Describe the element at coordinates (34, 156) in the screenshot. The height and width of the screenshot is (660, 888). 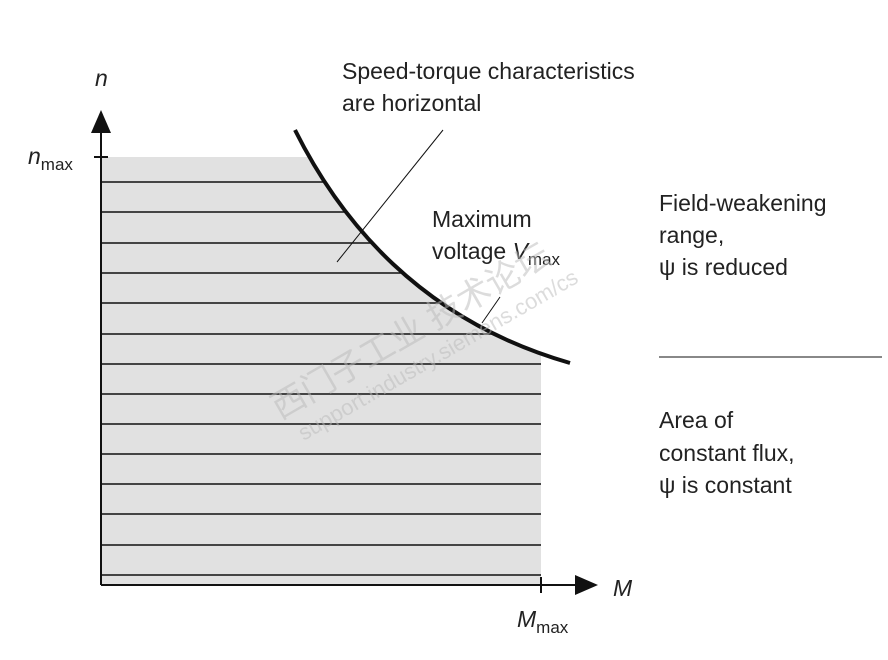
I see `main: n` at that location.